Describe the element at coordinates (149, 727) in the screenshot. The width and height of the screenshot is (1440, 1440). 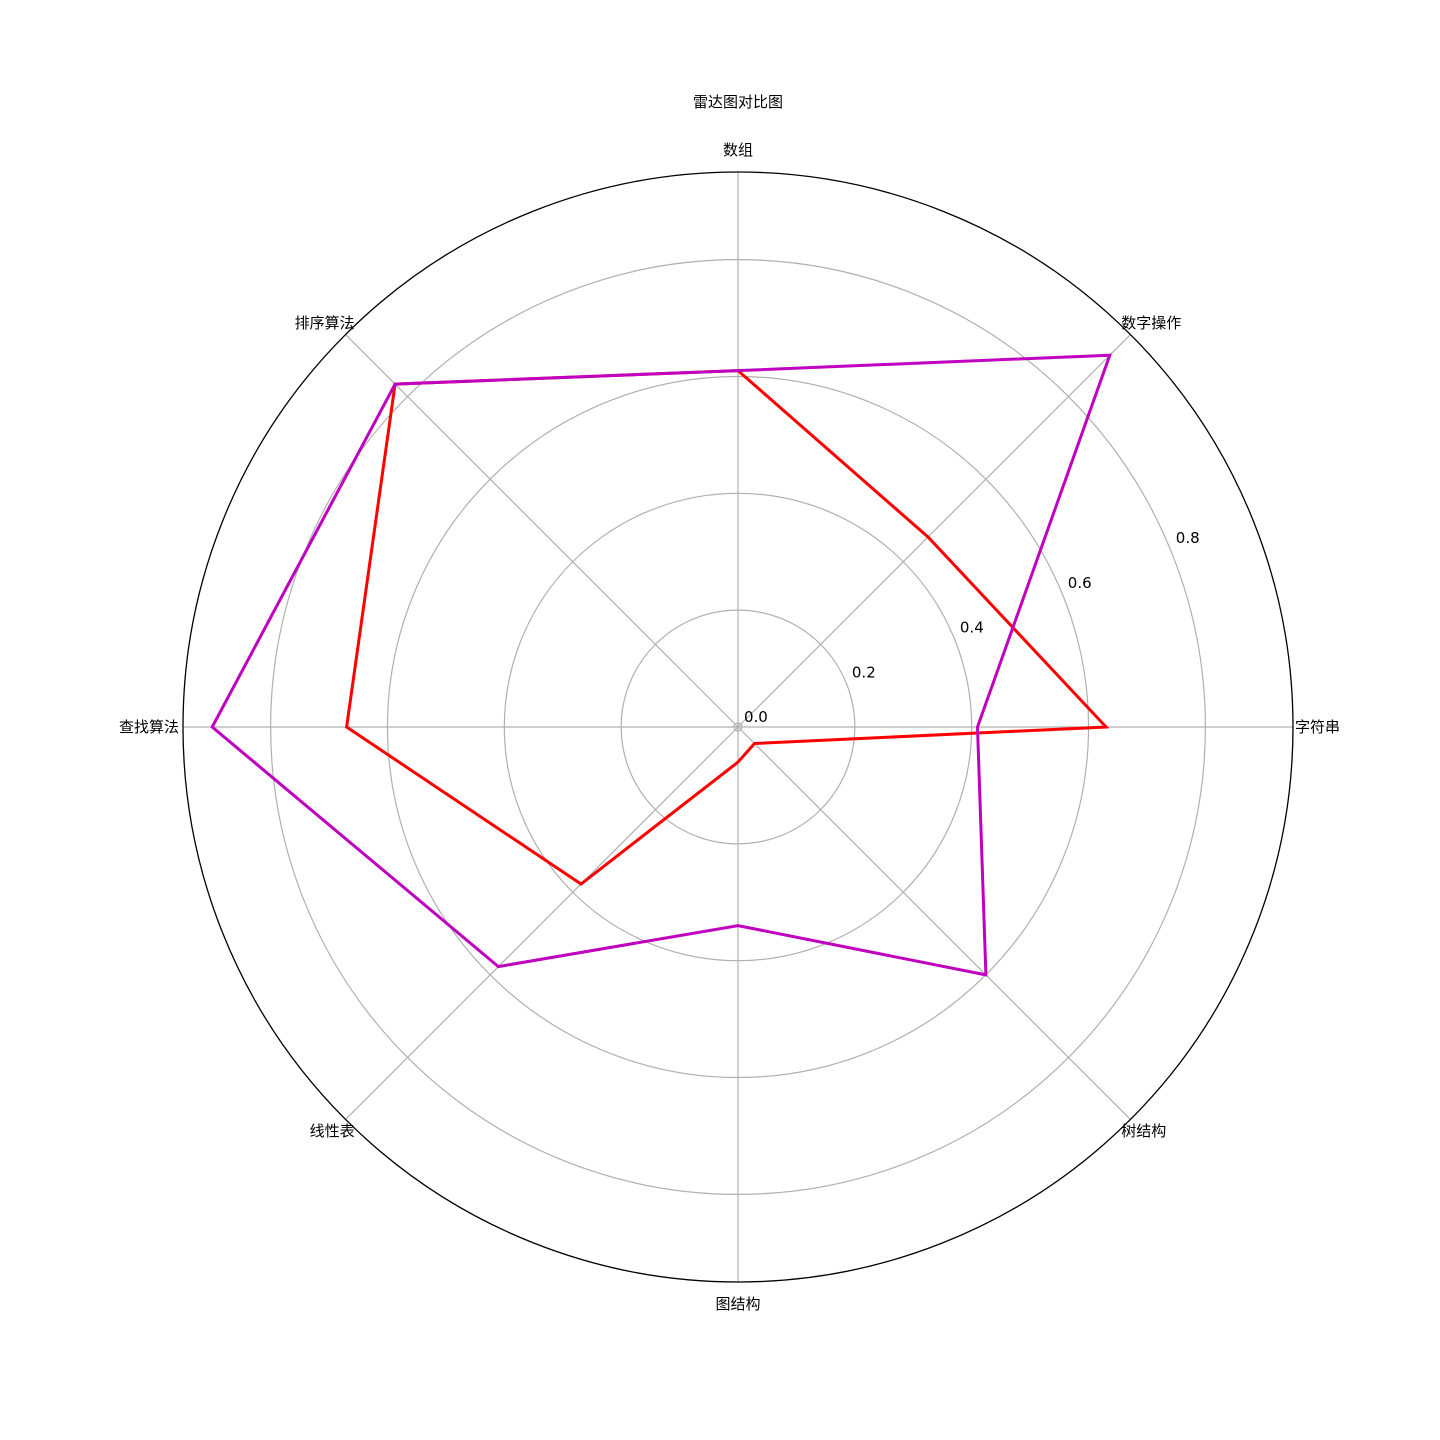
I see `category-label-6: 查找算法` at that location.